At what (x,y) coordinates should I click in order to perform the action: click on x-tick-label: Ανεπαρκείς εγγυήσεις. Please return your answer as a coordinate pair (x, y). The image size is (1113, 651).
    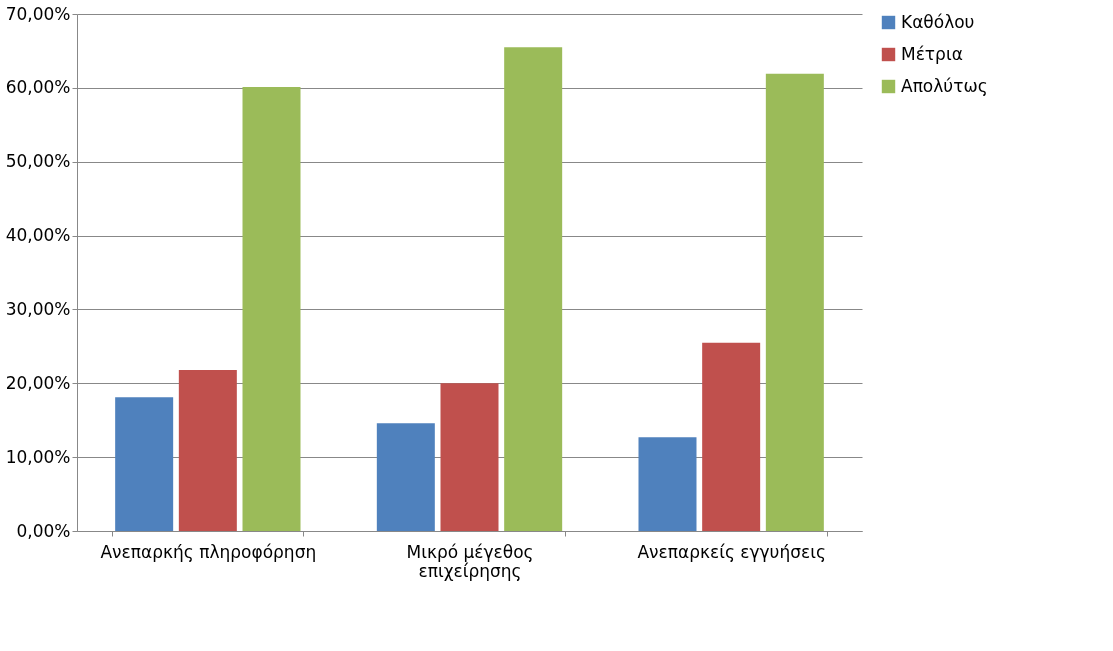
    Looking at the image, I should click on (731, 551).